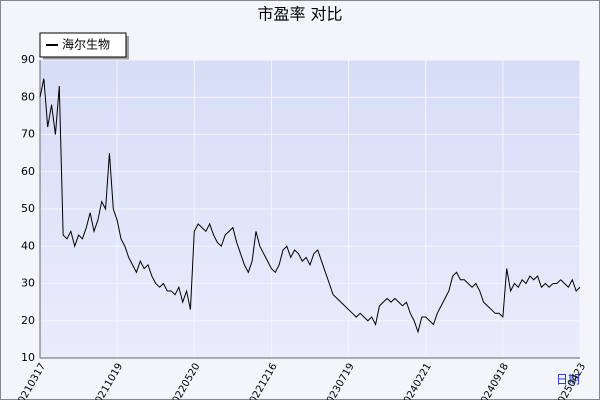 This screenshot has height=400, width=600. I want to click on x-axis-label: 日期, so click(568, 380).